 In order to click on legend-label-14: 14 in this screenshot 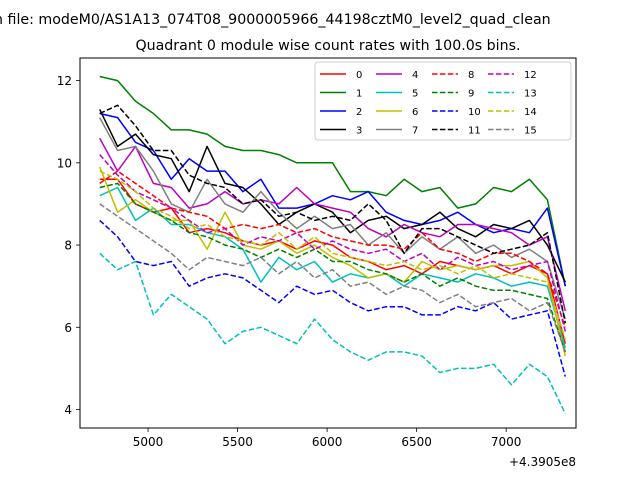, I will do `click(530, 112)`.